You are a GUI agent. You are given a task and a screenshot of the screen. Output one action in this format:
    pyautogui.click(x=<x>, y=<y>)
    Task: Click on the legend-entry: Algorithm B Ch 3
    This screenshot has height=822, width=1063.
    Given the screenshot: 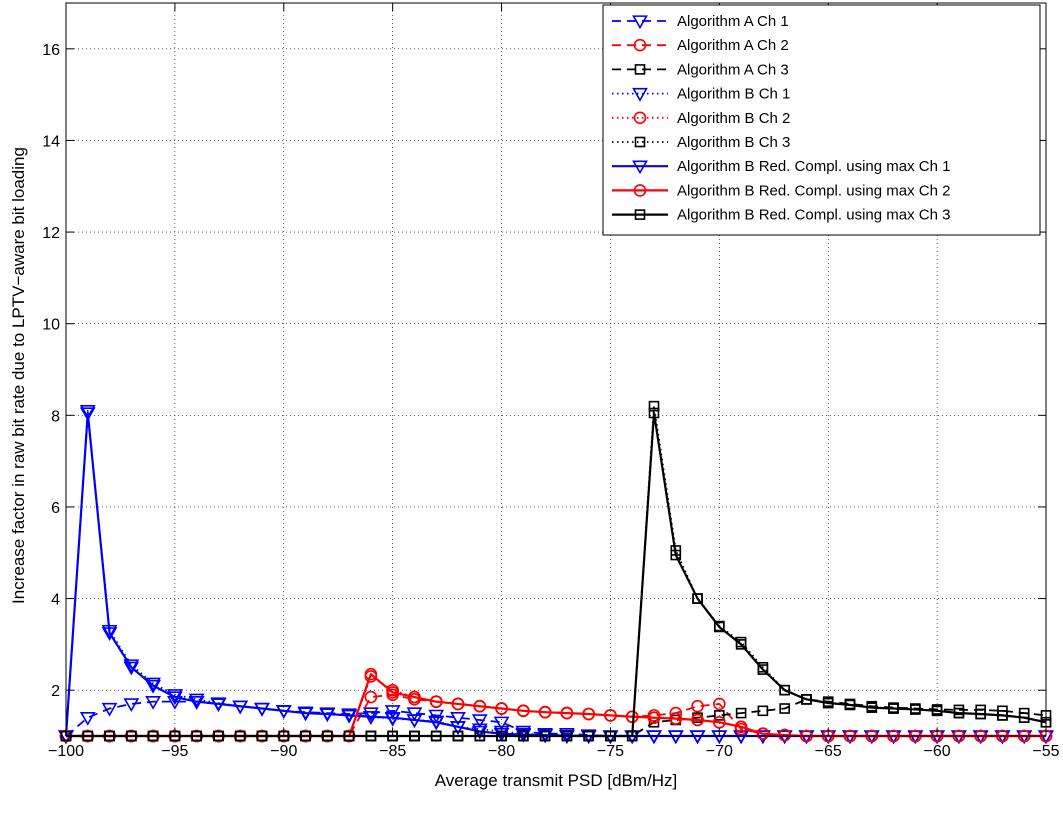 What is the action you would take?
    pyautogui.click(x=701, y=142)
    